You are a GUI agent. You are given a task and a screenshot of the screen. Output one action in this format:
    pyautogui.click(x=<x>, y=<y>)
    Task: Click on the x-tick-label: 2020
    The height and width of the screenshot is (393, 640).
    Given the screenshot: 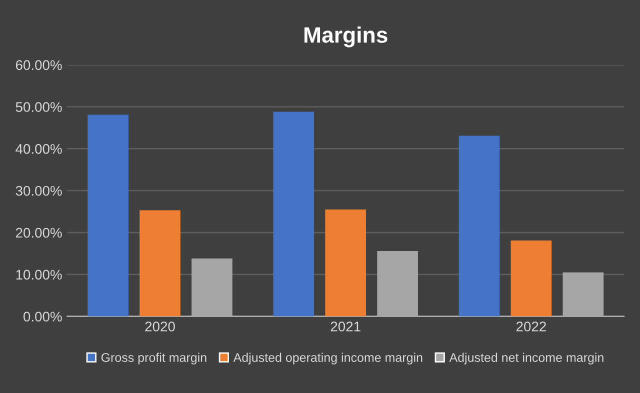 What is the action you would take?
    pyautogui.click(x=160, y=327)
    